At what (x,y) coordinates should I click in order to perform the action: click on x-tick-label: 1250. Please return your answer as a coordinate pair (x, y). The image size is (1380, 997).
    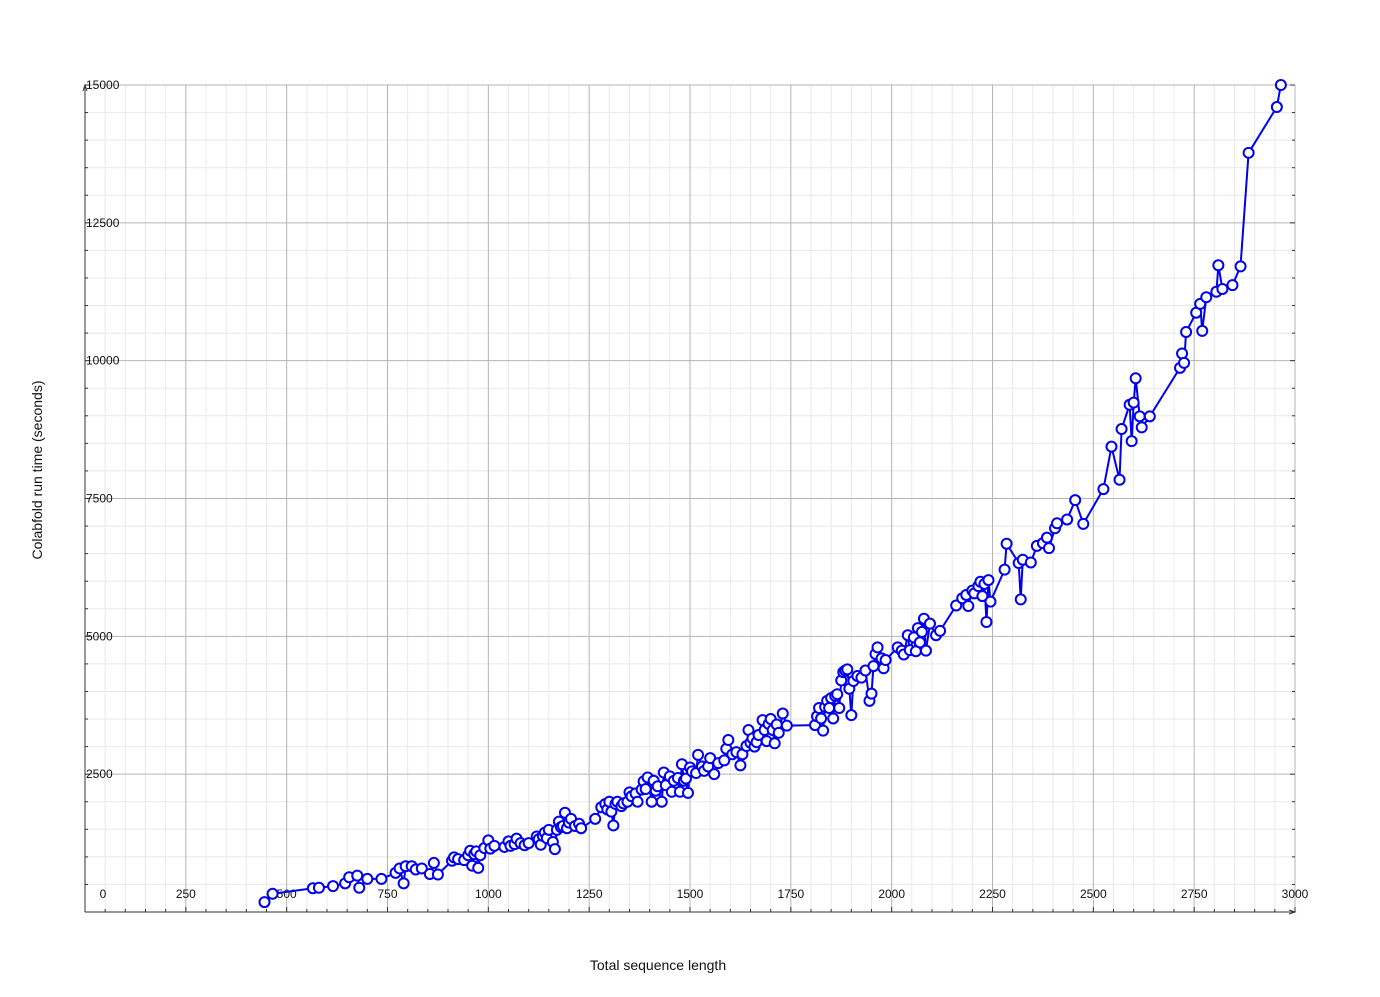
    Looking at the image, I should click on (589, 894).